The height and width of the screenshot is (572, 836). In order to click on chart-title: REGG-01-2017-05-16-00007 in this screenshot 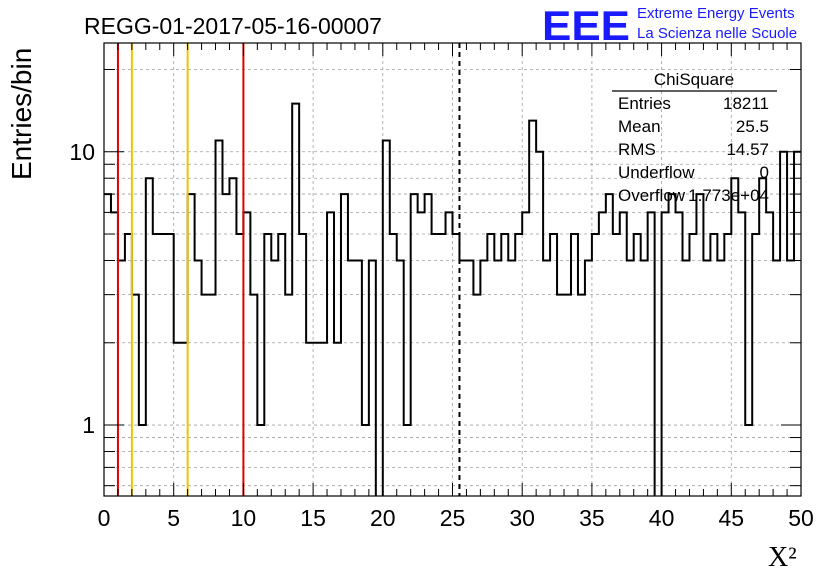, I will do `click(233, 26)`.